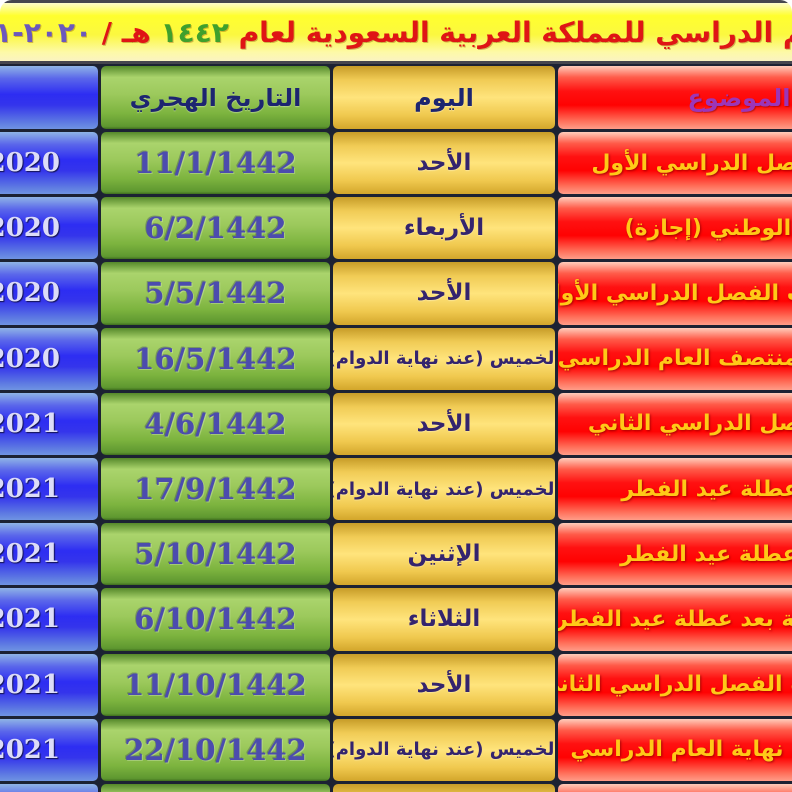 This screenshot has height=792, width=792. I want to click on header-topic: الموضوع, so click(675, 97).